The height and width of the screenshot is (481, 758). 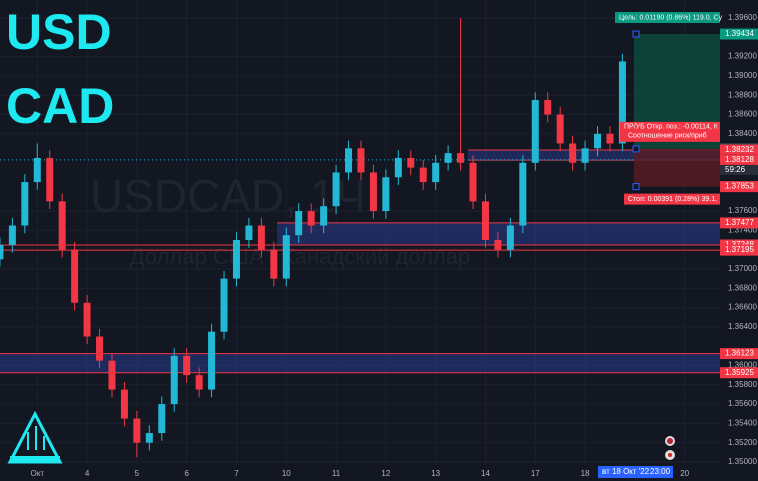 I want to click on y-tick-label: 1.38600, so click(x=742, y=114).